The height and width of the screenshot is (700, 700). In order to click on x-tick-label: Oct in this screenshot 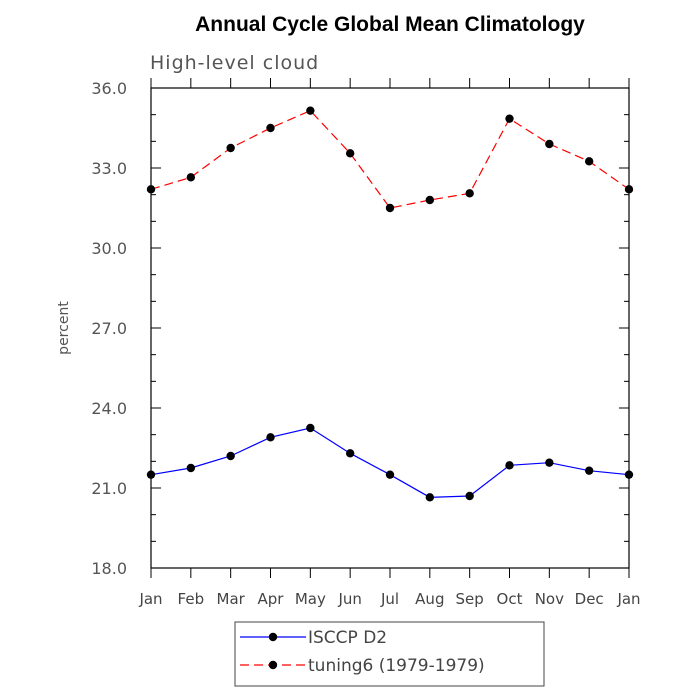, I will do `click(510, 599)`.